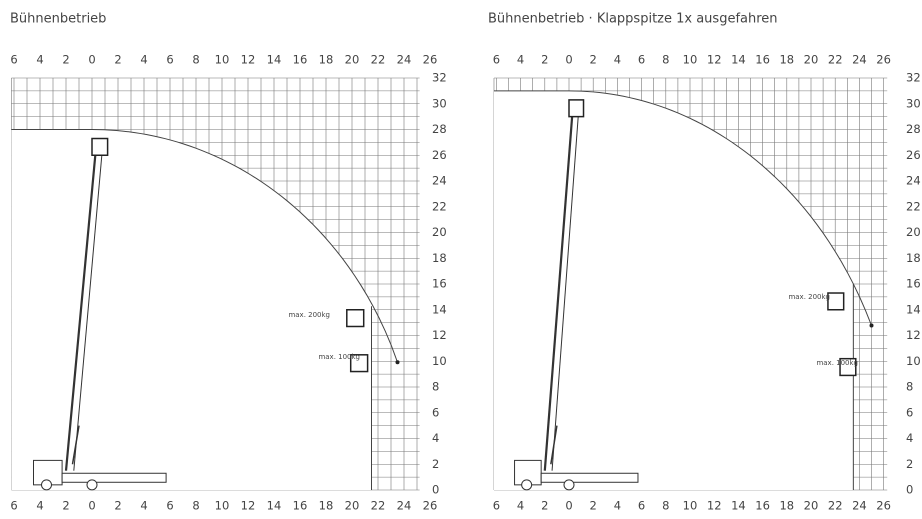  Describe the element at coordinates (883, 506) in the screenshot. I see `x-label-bottom: 26` at that location.